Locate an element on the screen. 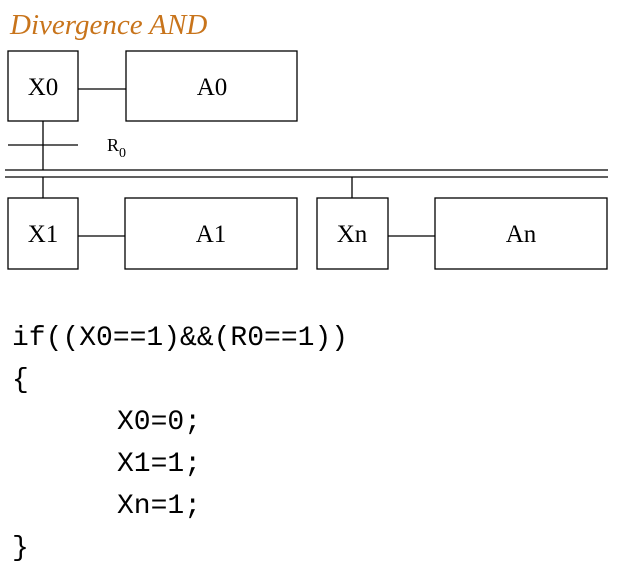  action-a0-box is located at coordinates (211, 86).